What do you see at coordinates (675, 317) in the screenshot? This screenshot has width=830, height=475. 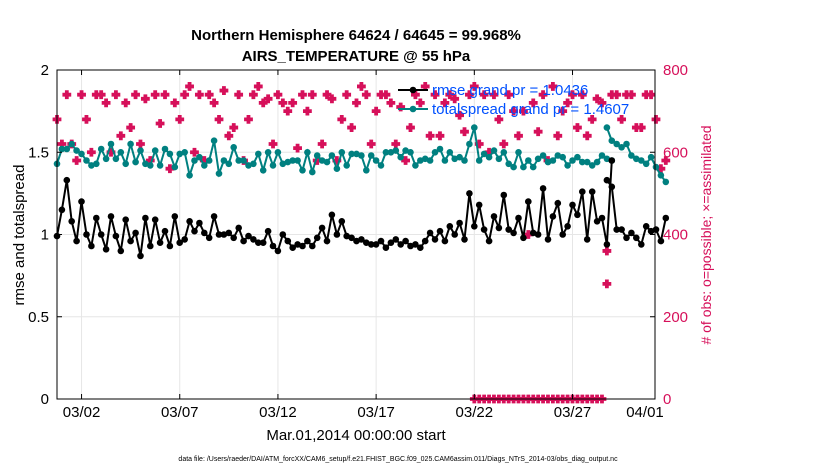 I see `y-right-tick-label: 200` at bounding box center [675, 317].